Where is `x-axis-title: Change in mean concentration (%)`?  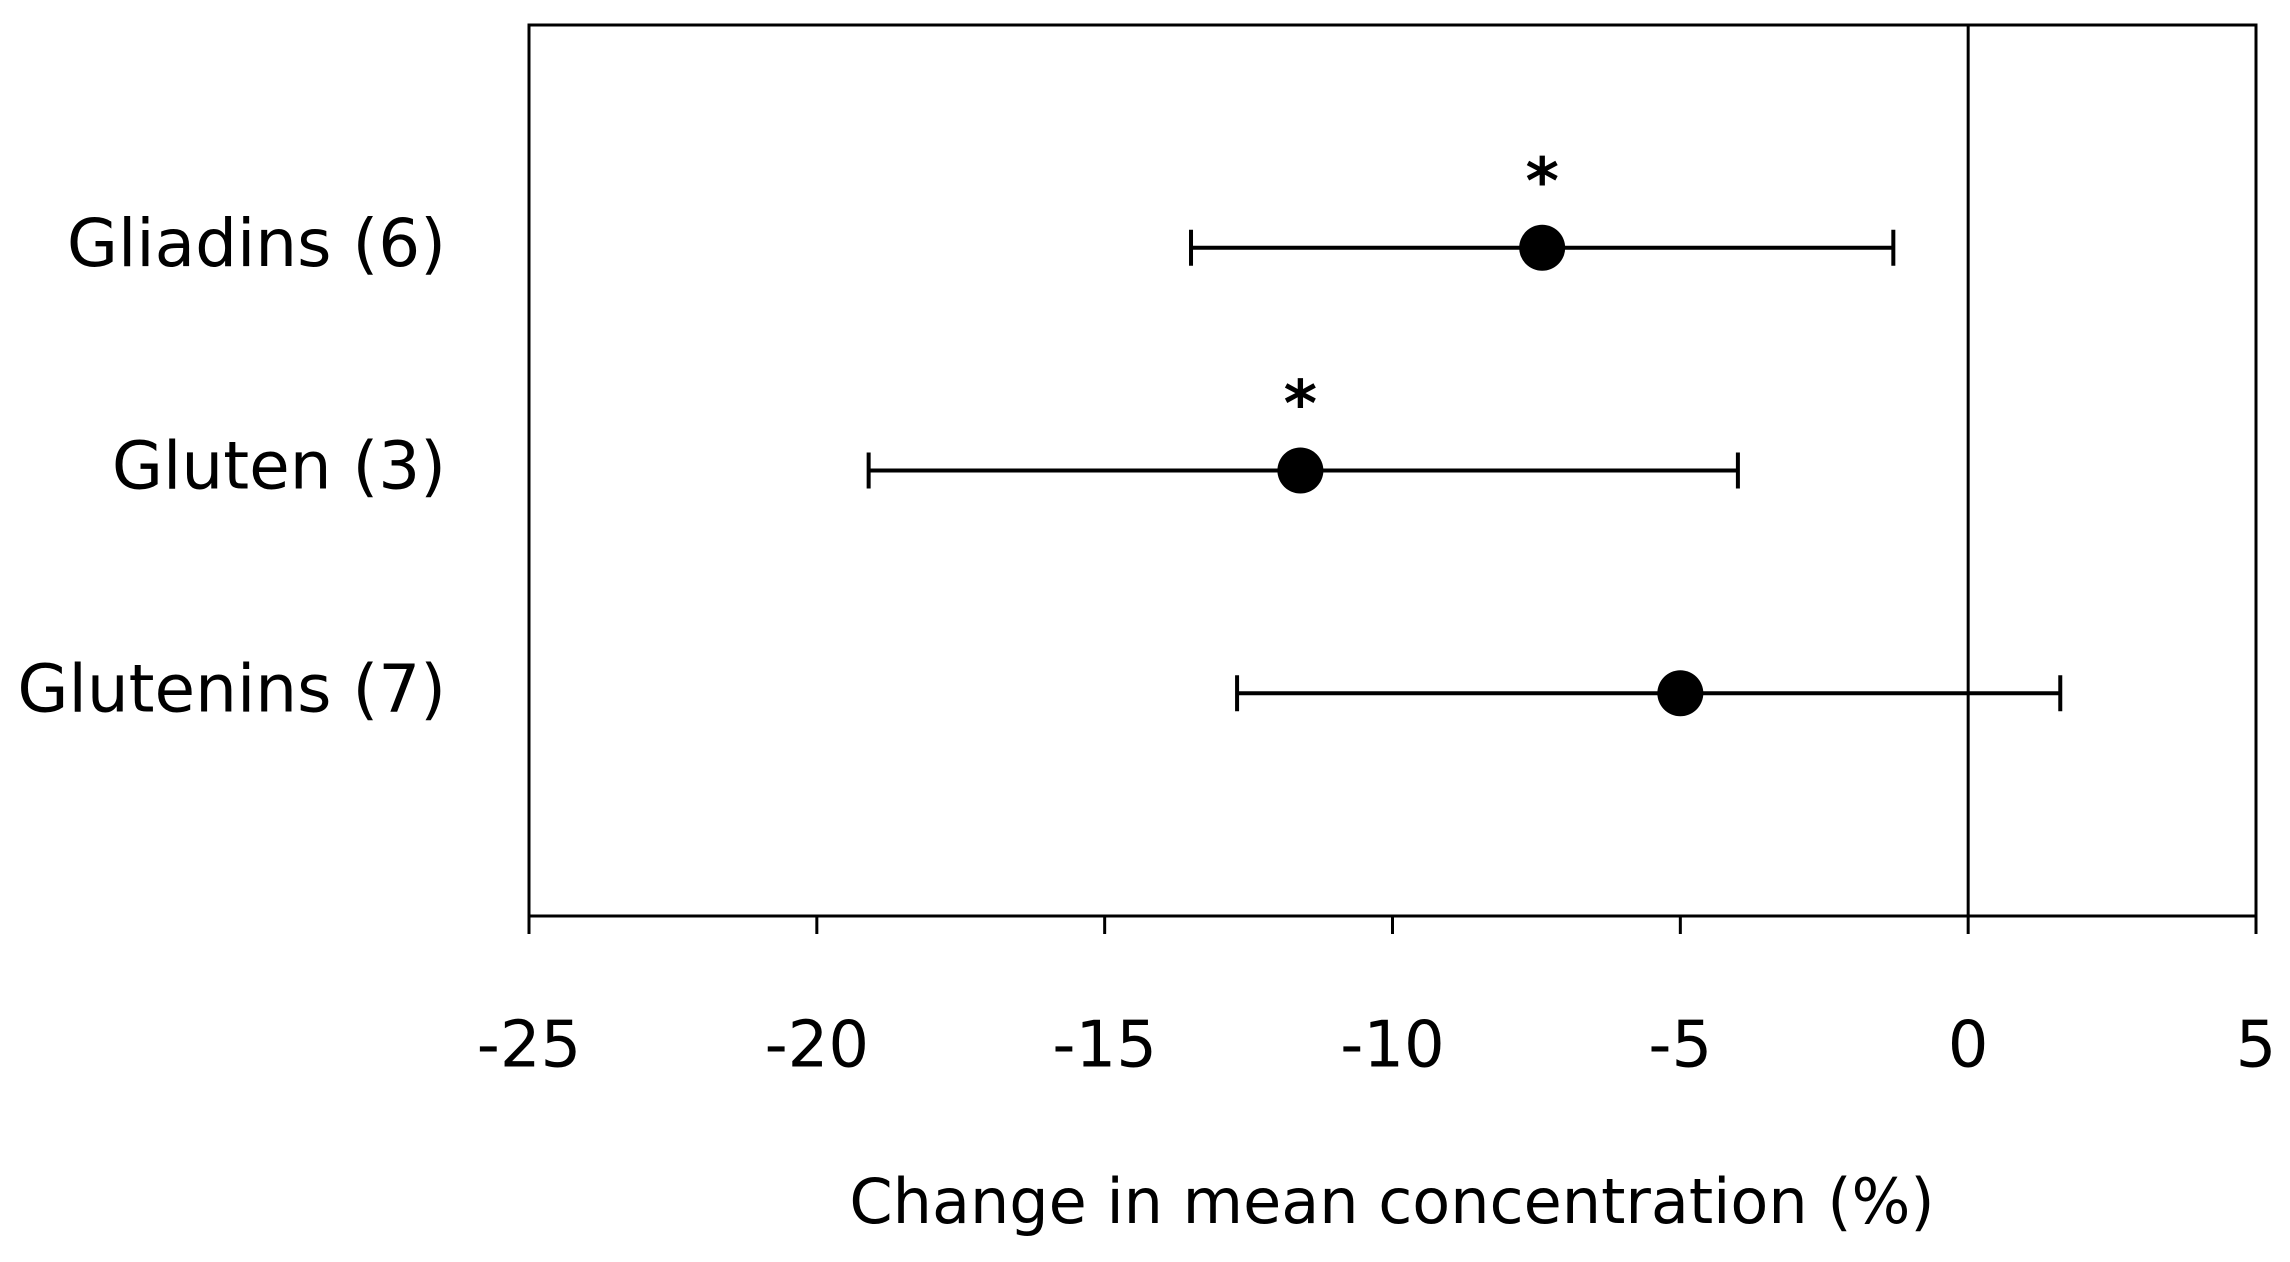
x-axis-title: Change in mean concentration (%) is located at coordinates (1391, 1201).